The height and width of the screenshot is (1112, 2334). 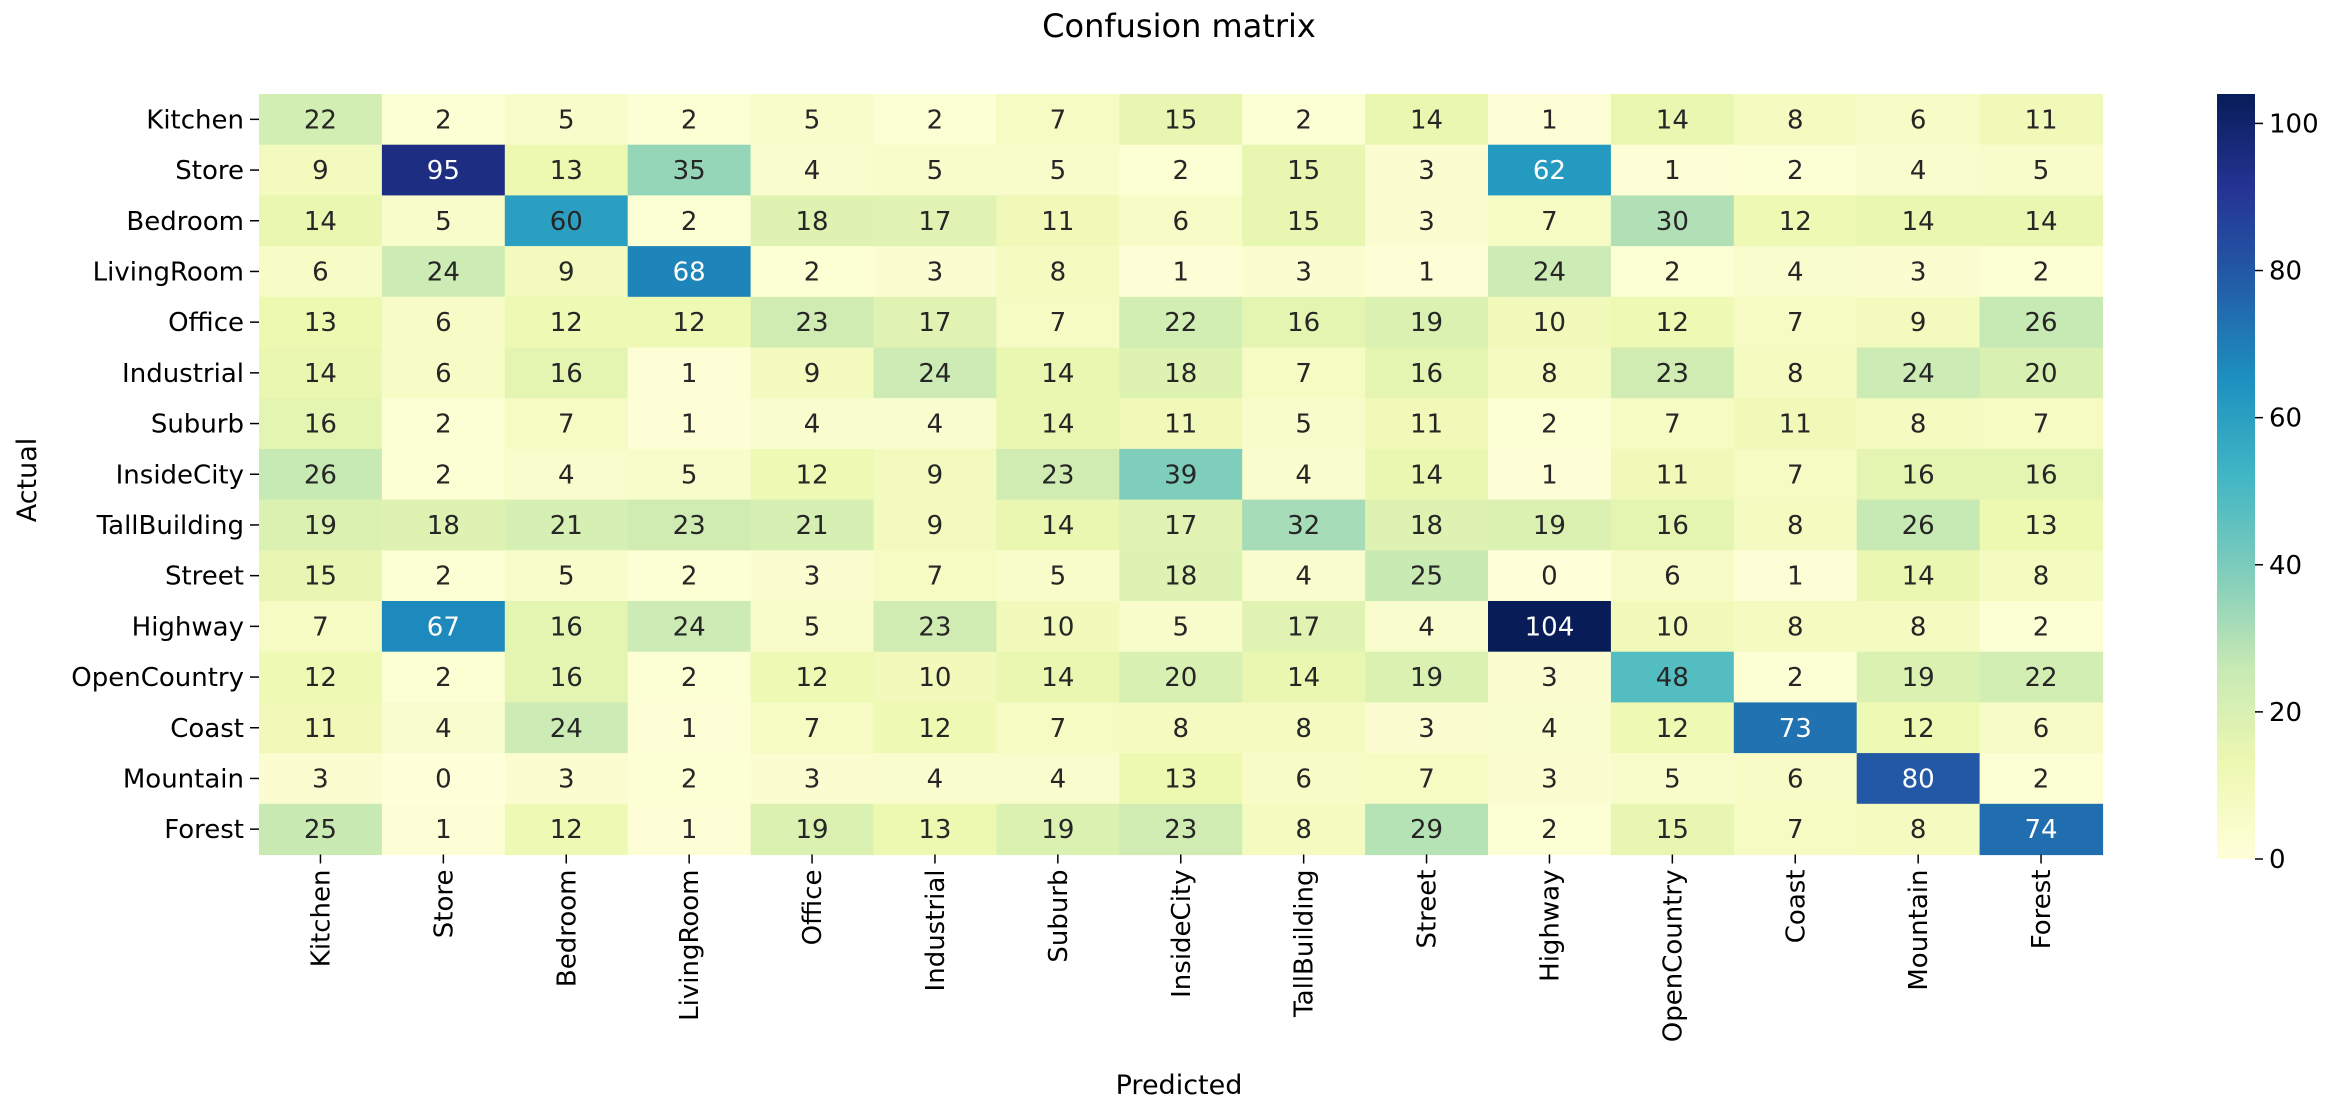 What do you see at coordinates (2041, 323) in the screenshot?
I see `cell-value-label: 26` at bounding box center [2041, 323].